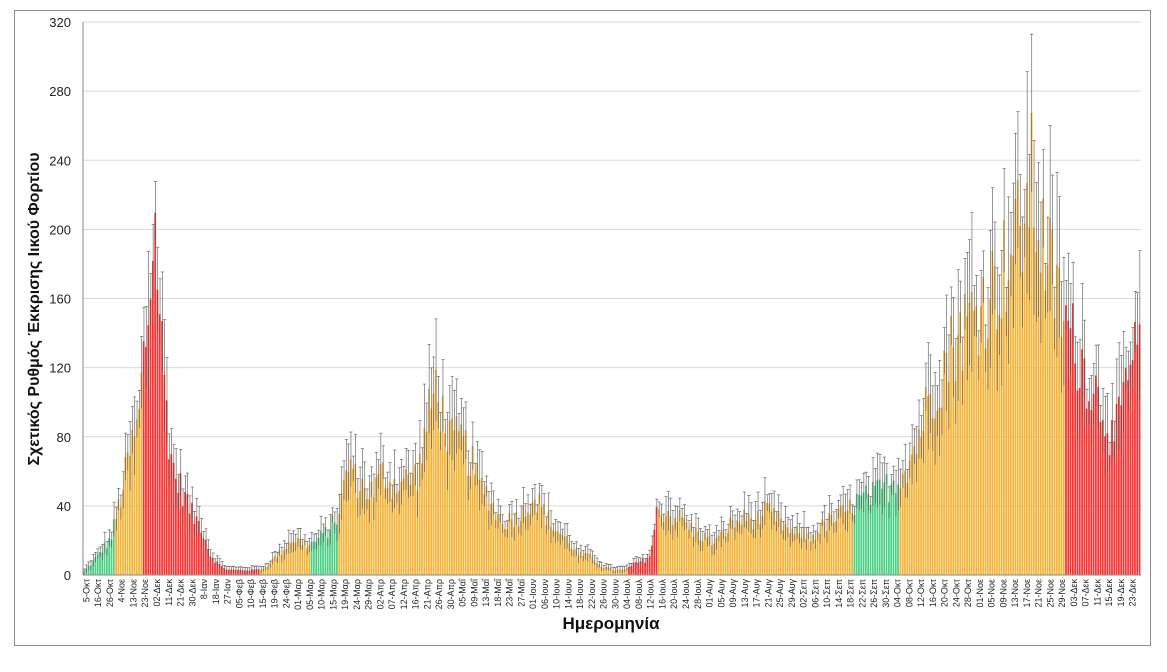 The width and height of the screenshot is (1167, 672). I want to click on x-tick-label: 25-Νοε, so click(1050, 593).